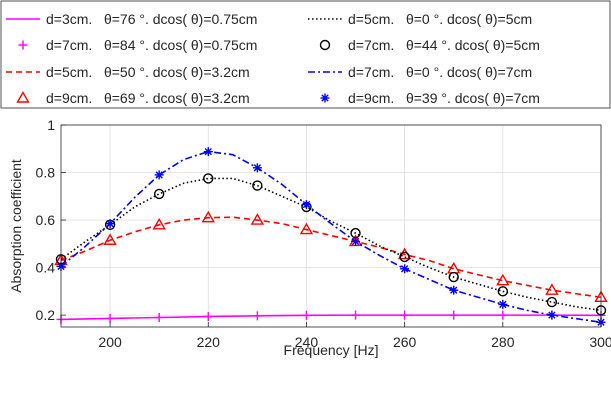 Image resolution: width=611 pixels, height=394 pixels. What do you see at coordinates (440, 72) in the screenshot?
I see `legend-label: d=7cm. θ=0 °. dcos( θ)=7cm` at bounding box center [440, 72].